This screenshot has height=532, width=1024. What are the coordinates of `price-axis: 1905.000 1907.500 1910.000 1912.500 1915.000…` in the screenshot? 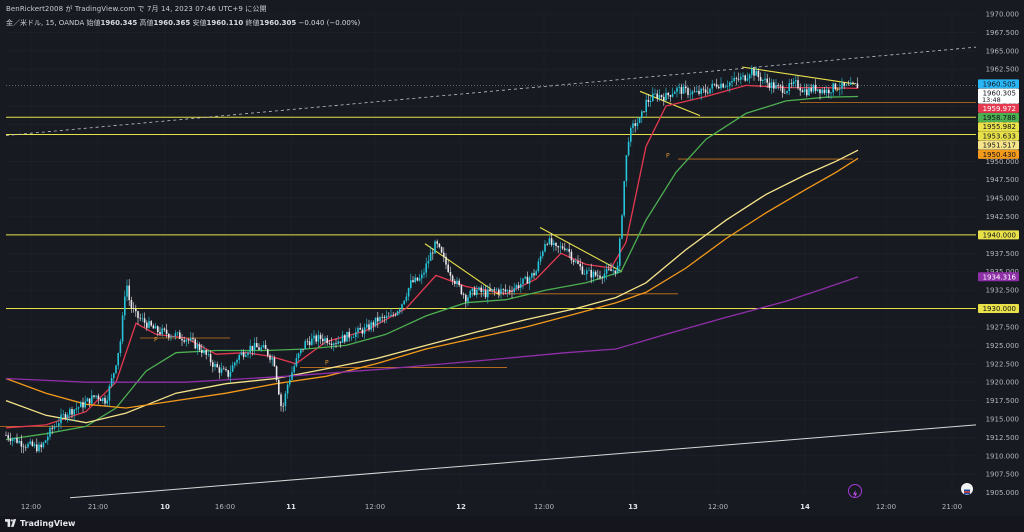 It's located at (1000, 258).